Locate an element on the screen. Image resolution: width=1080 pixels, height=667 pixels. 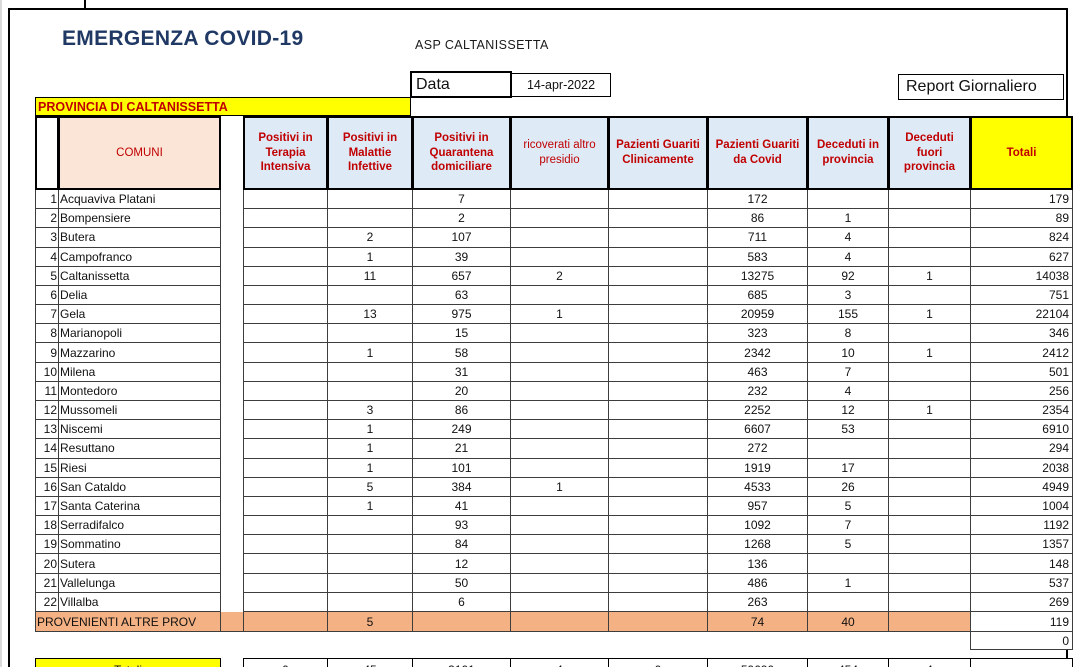
row-total: 501 is located at coordinates (1021, 372).